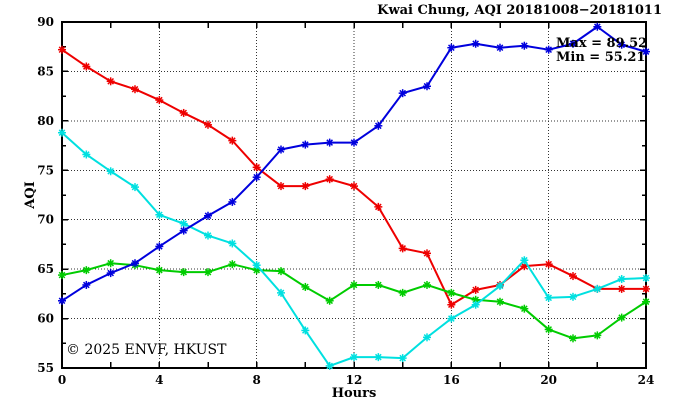  What do you see at coordinates (256, 380) in the screenshot?
I see `x-tick-label: 8` at bounding box center [256, 380].